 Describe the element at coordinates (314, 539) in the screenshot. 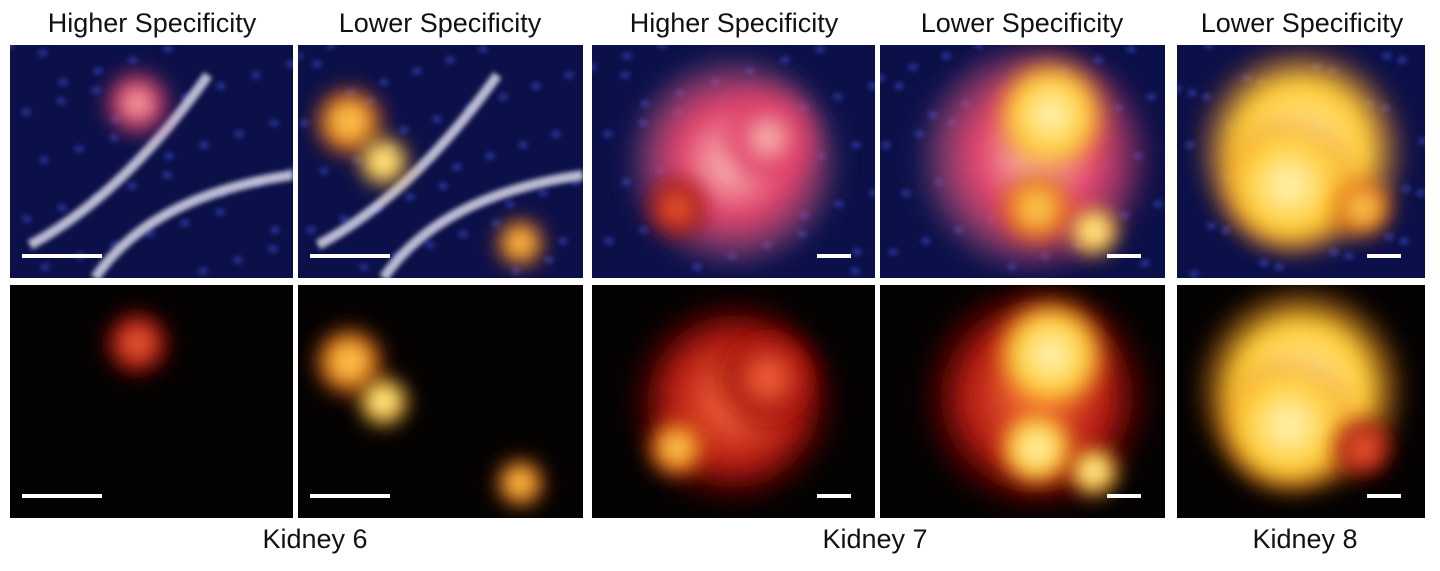

I see `group-label: Kidney 6` at that location.